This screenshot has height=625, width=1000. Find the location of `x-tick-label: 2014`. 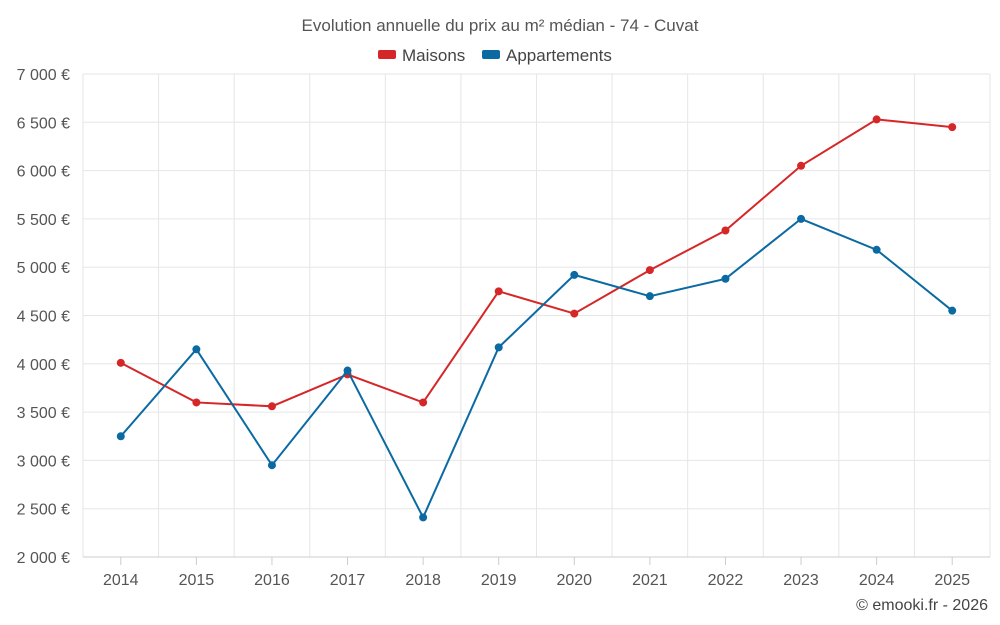

x-tick-label: 2014 is located at coordinates (121, 580).